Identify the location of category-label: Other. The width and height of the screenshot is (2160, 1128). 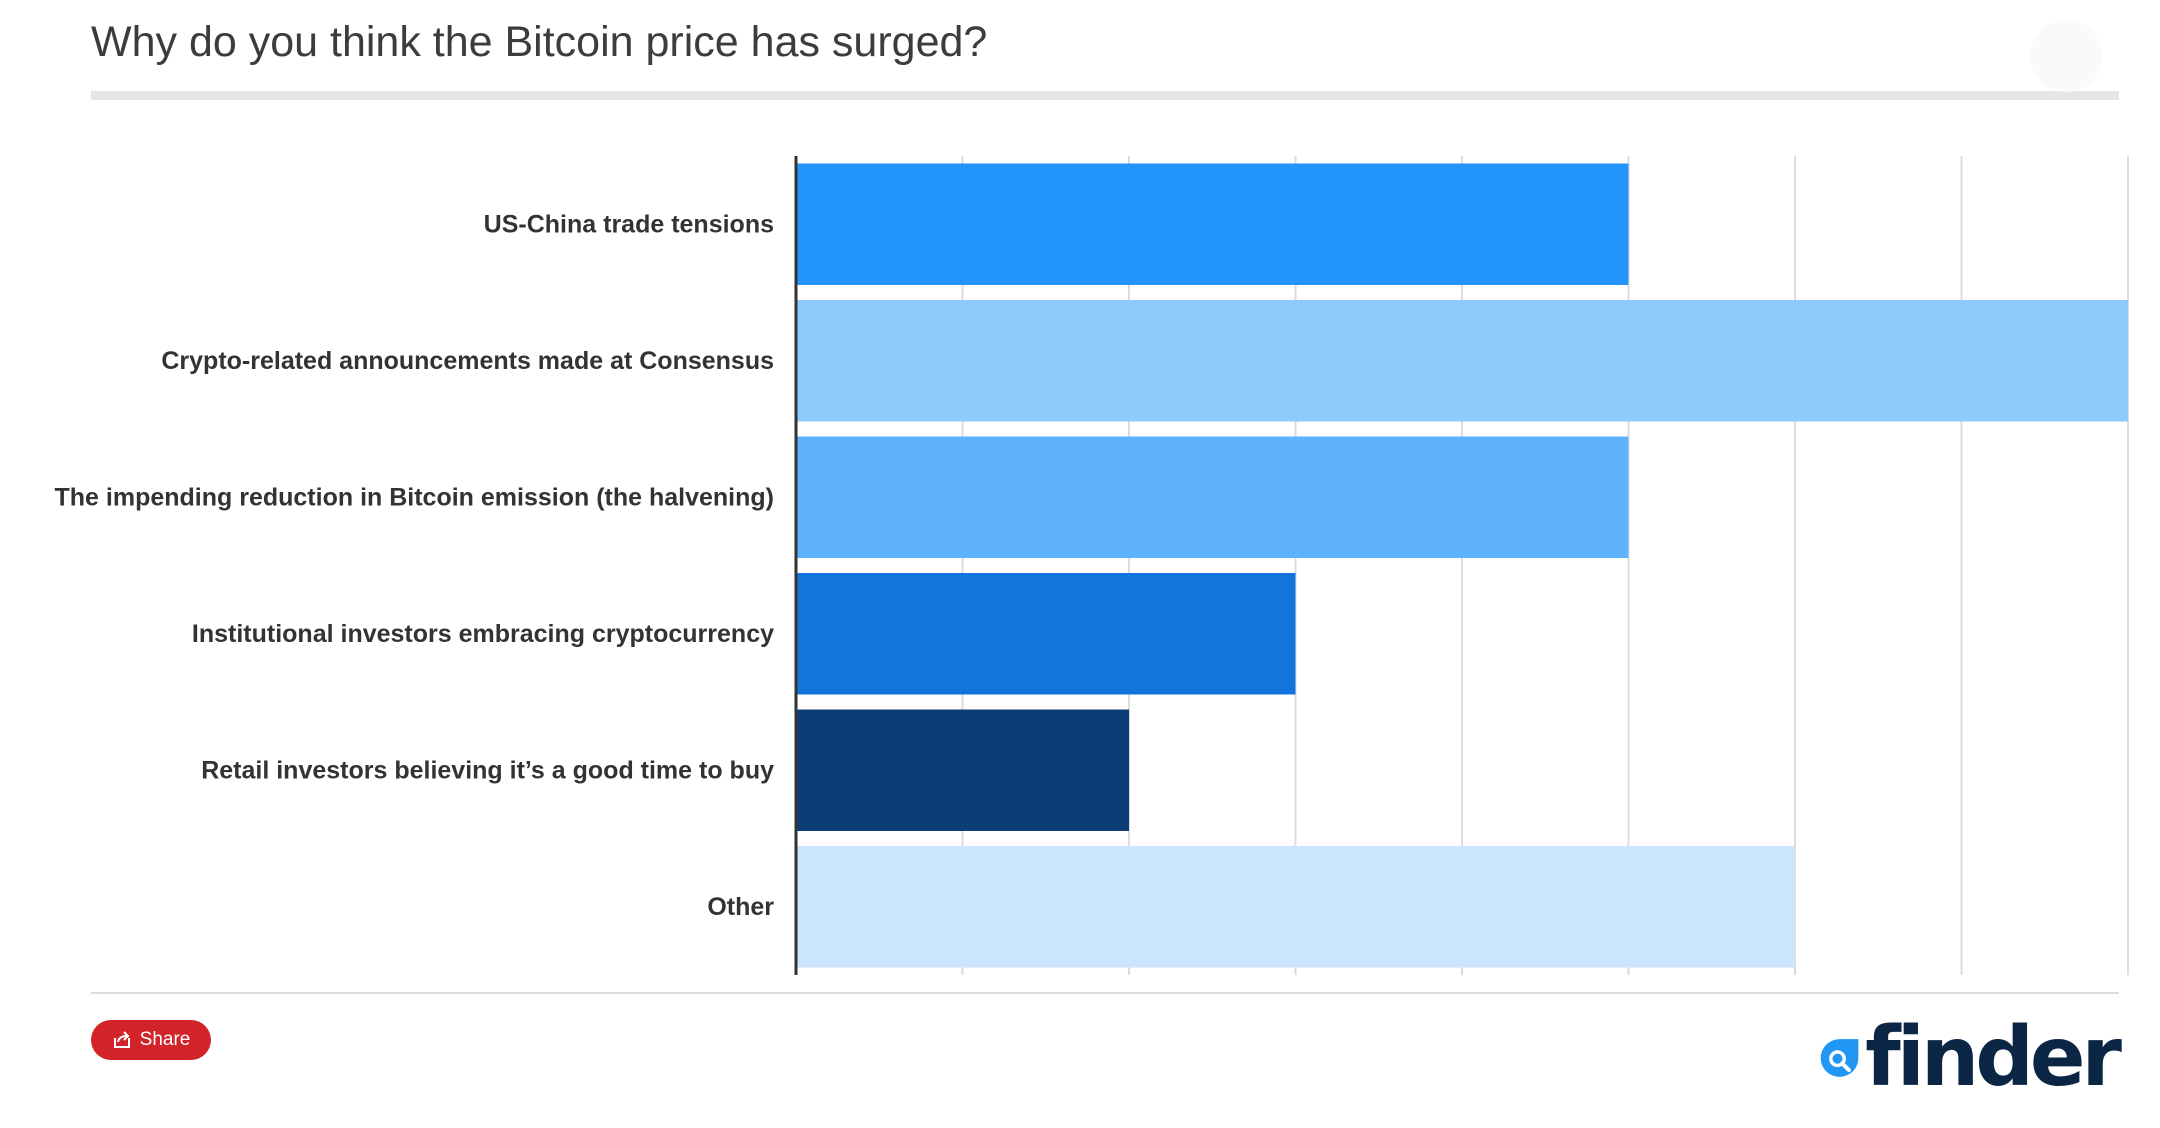
(740, 907).